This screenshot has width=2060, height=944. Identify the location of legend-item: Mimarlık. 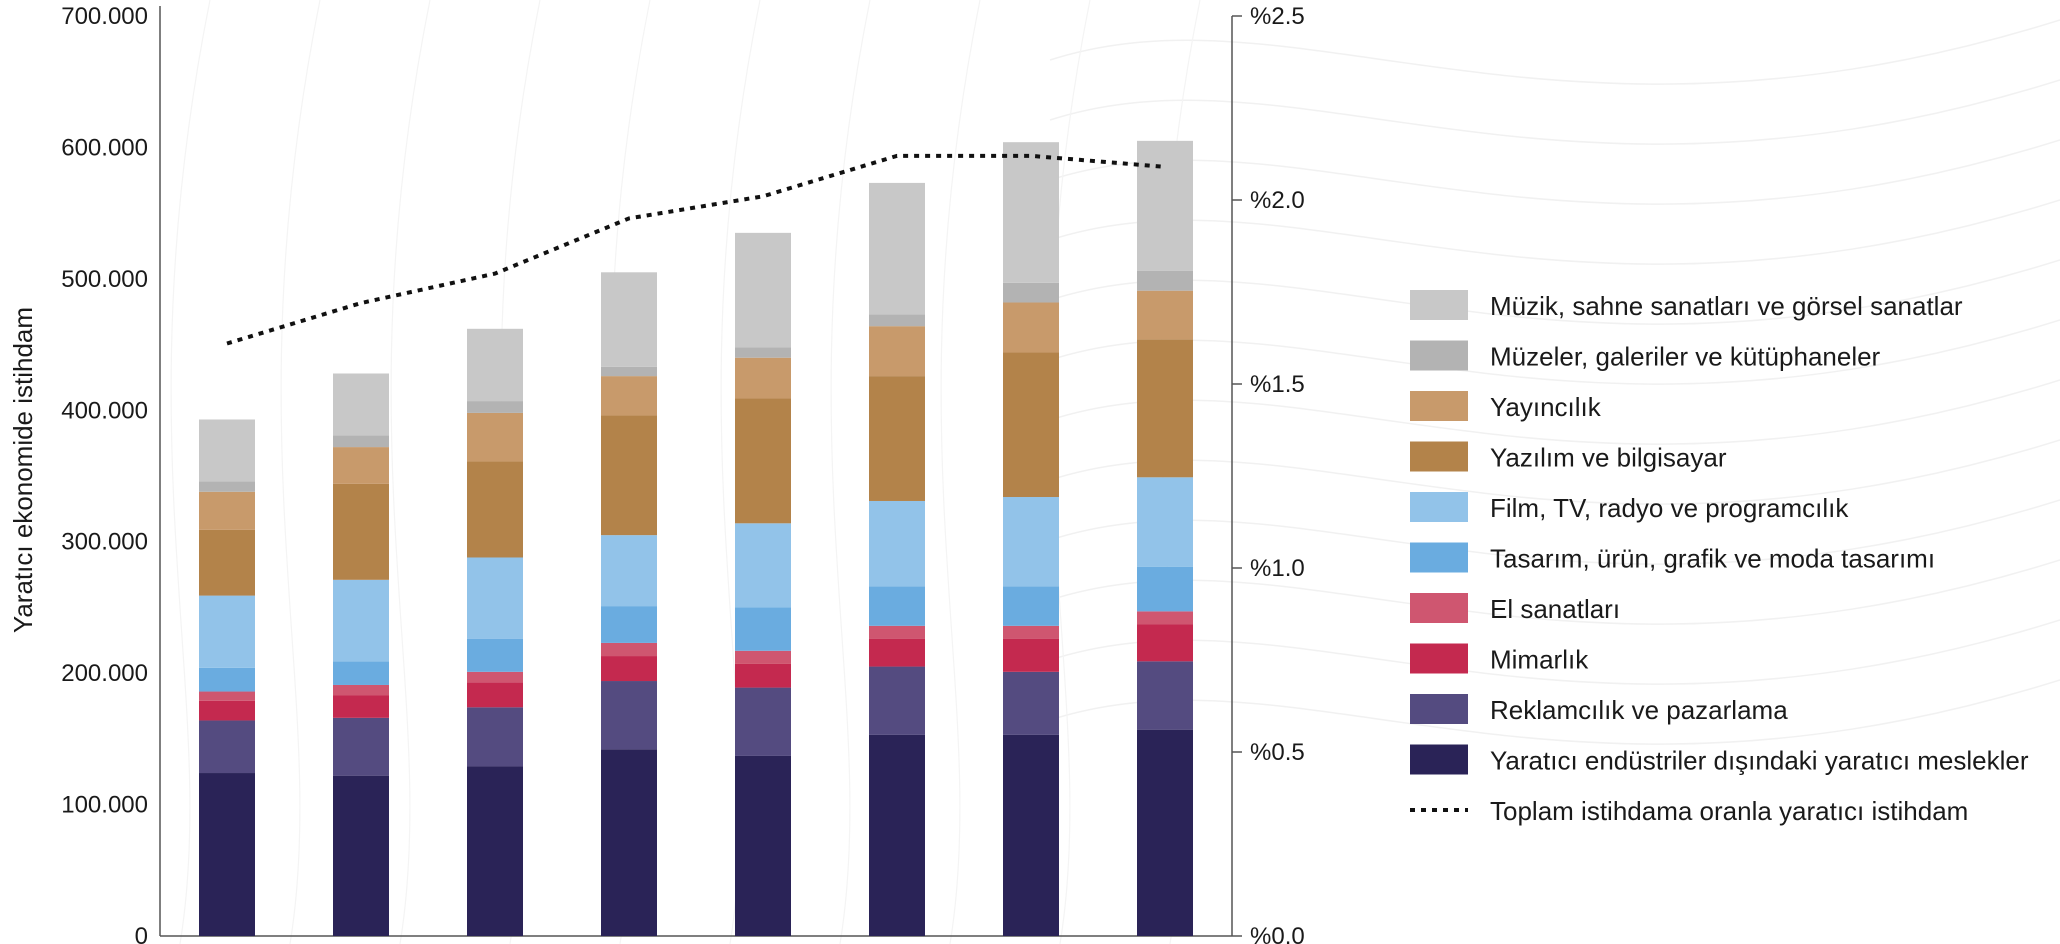
(1499, 659).